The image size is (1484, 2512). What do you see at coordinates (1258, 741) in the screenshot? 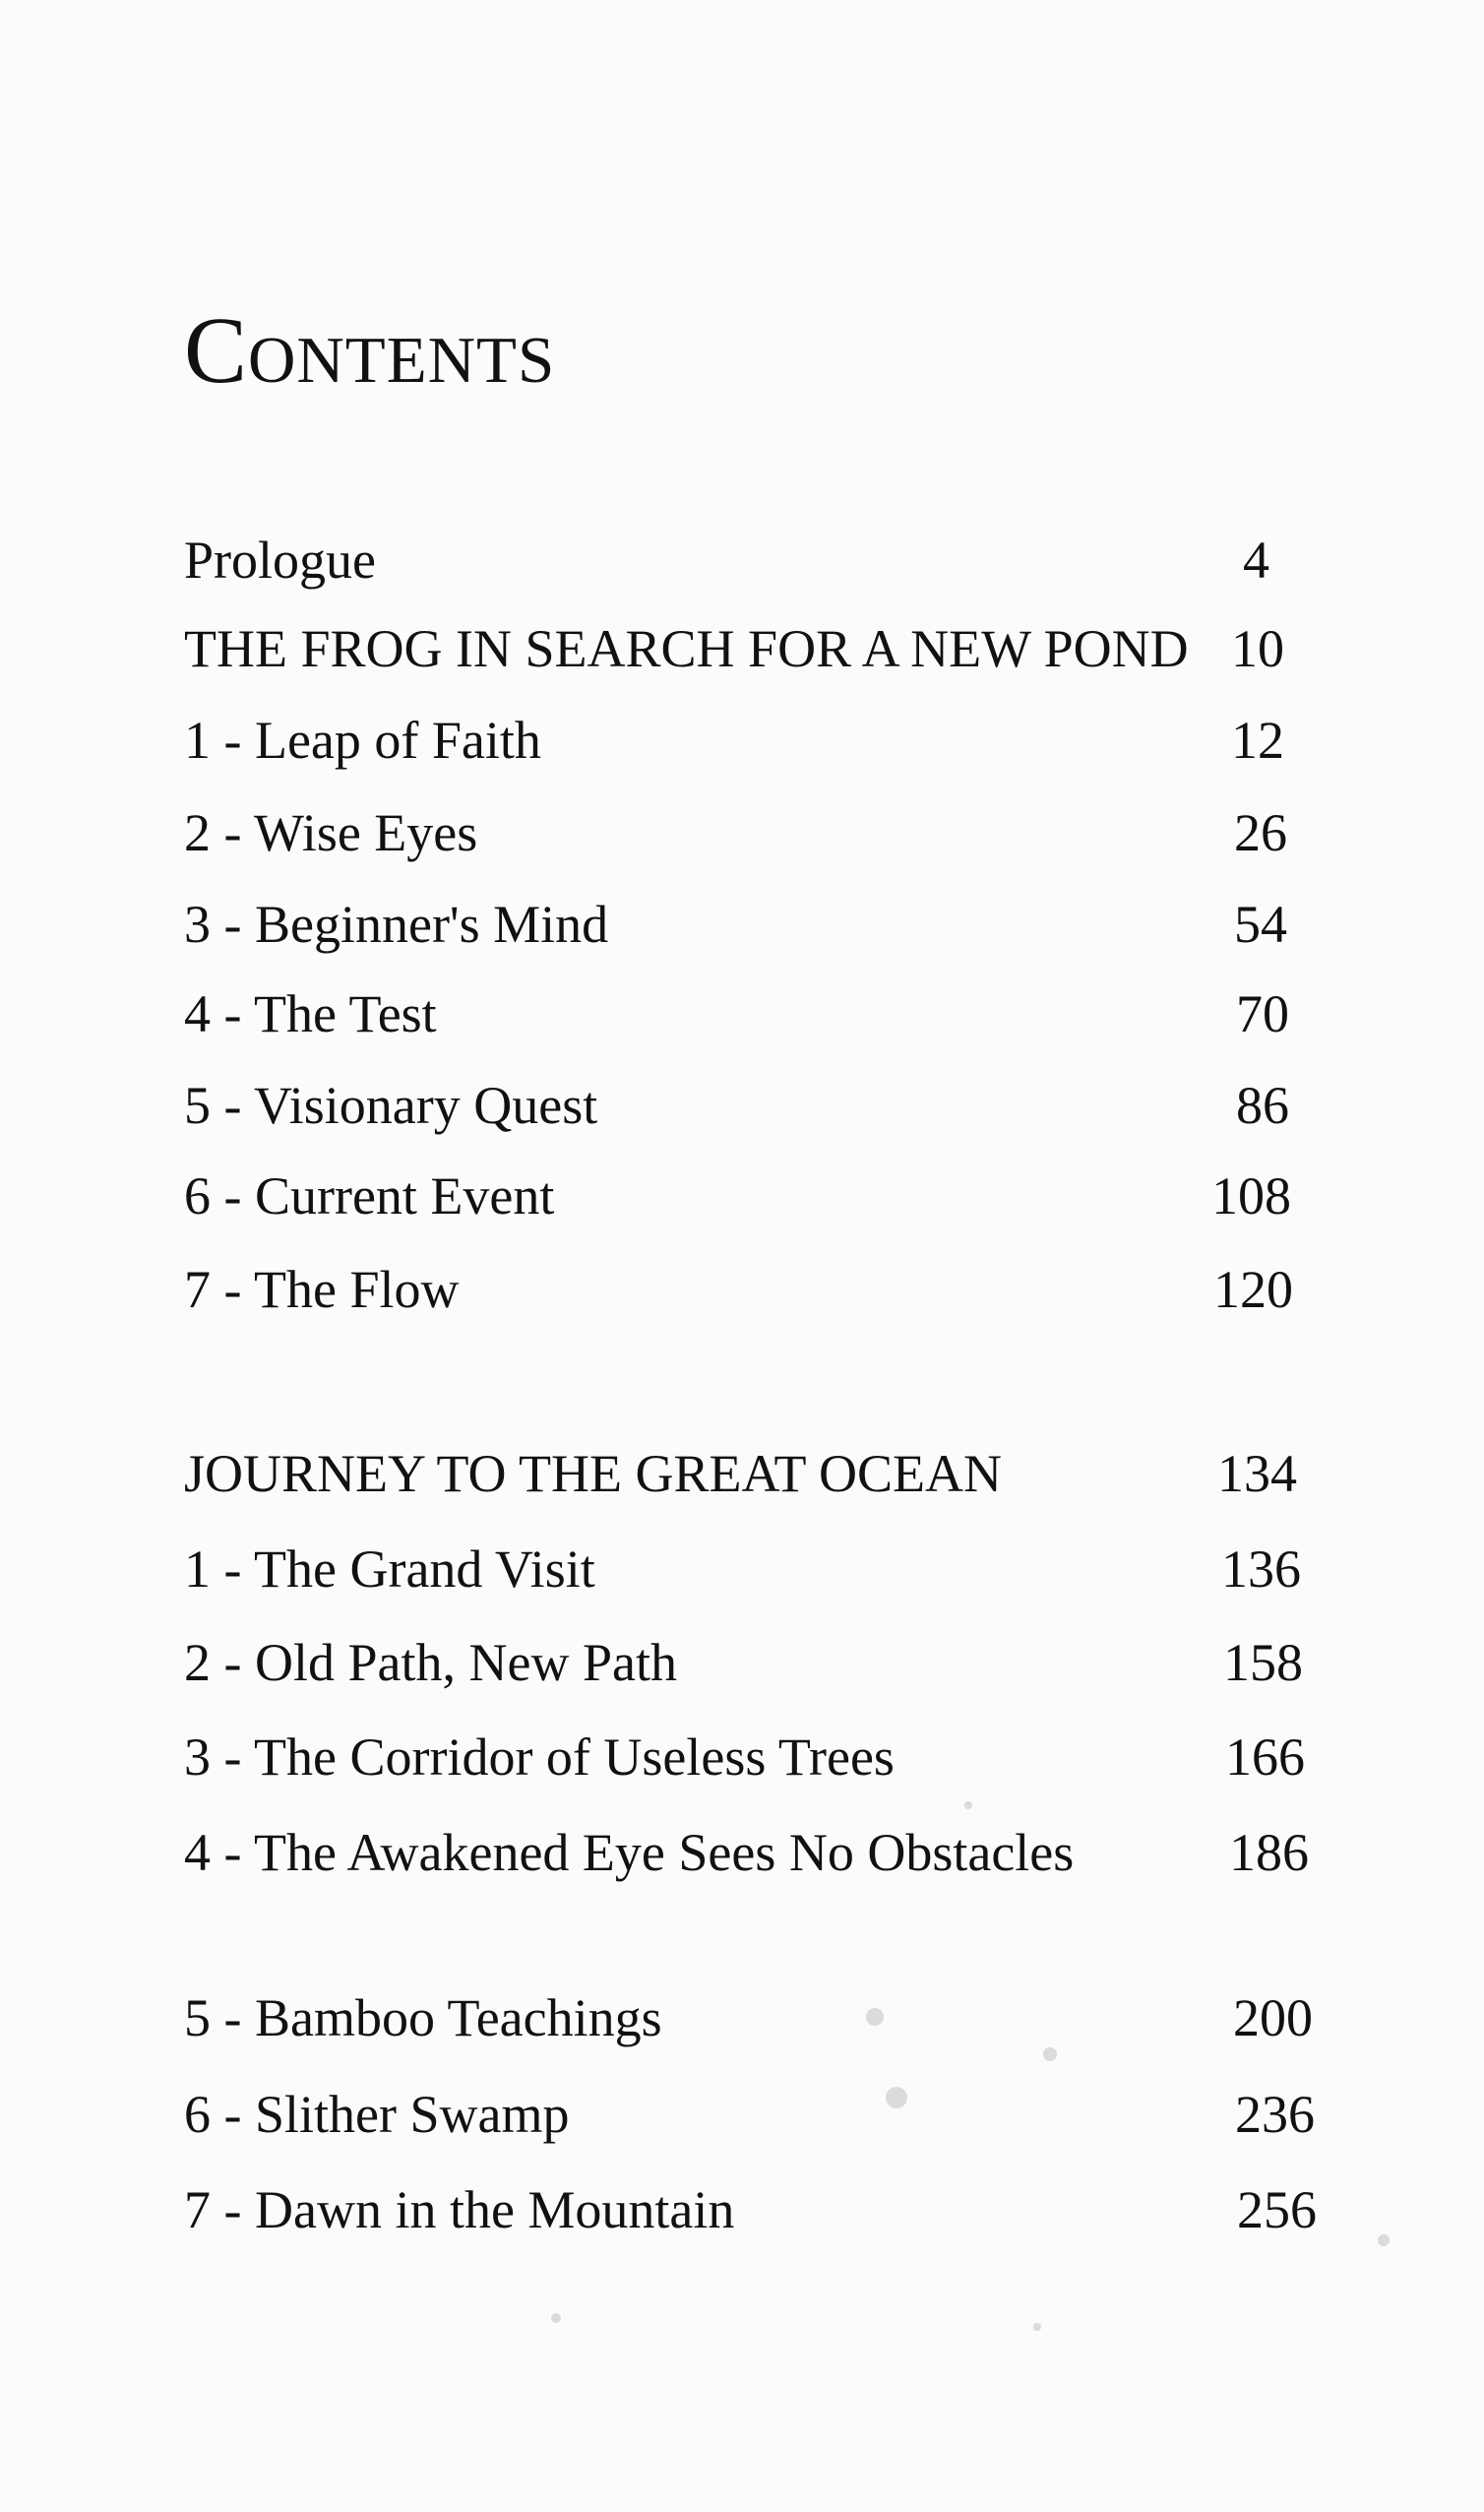
I see `toc-entry-page: 12` at bounding box center [1258, 741].